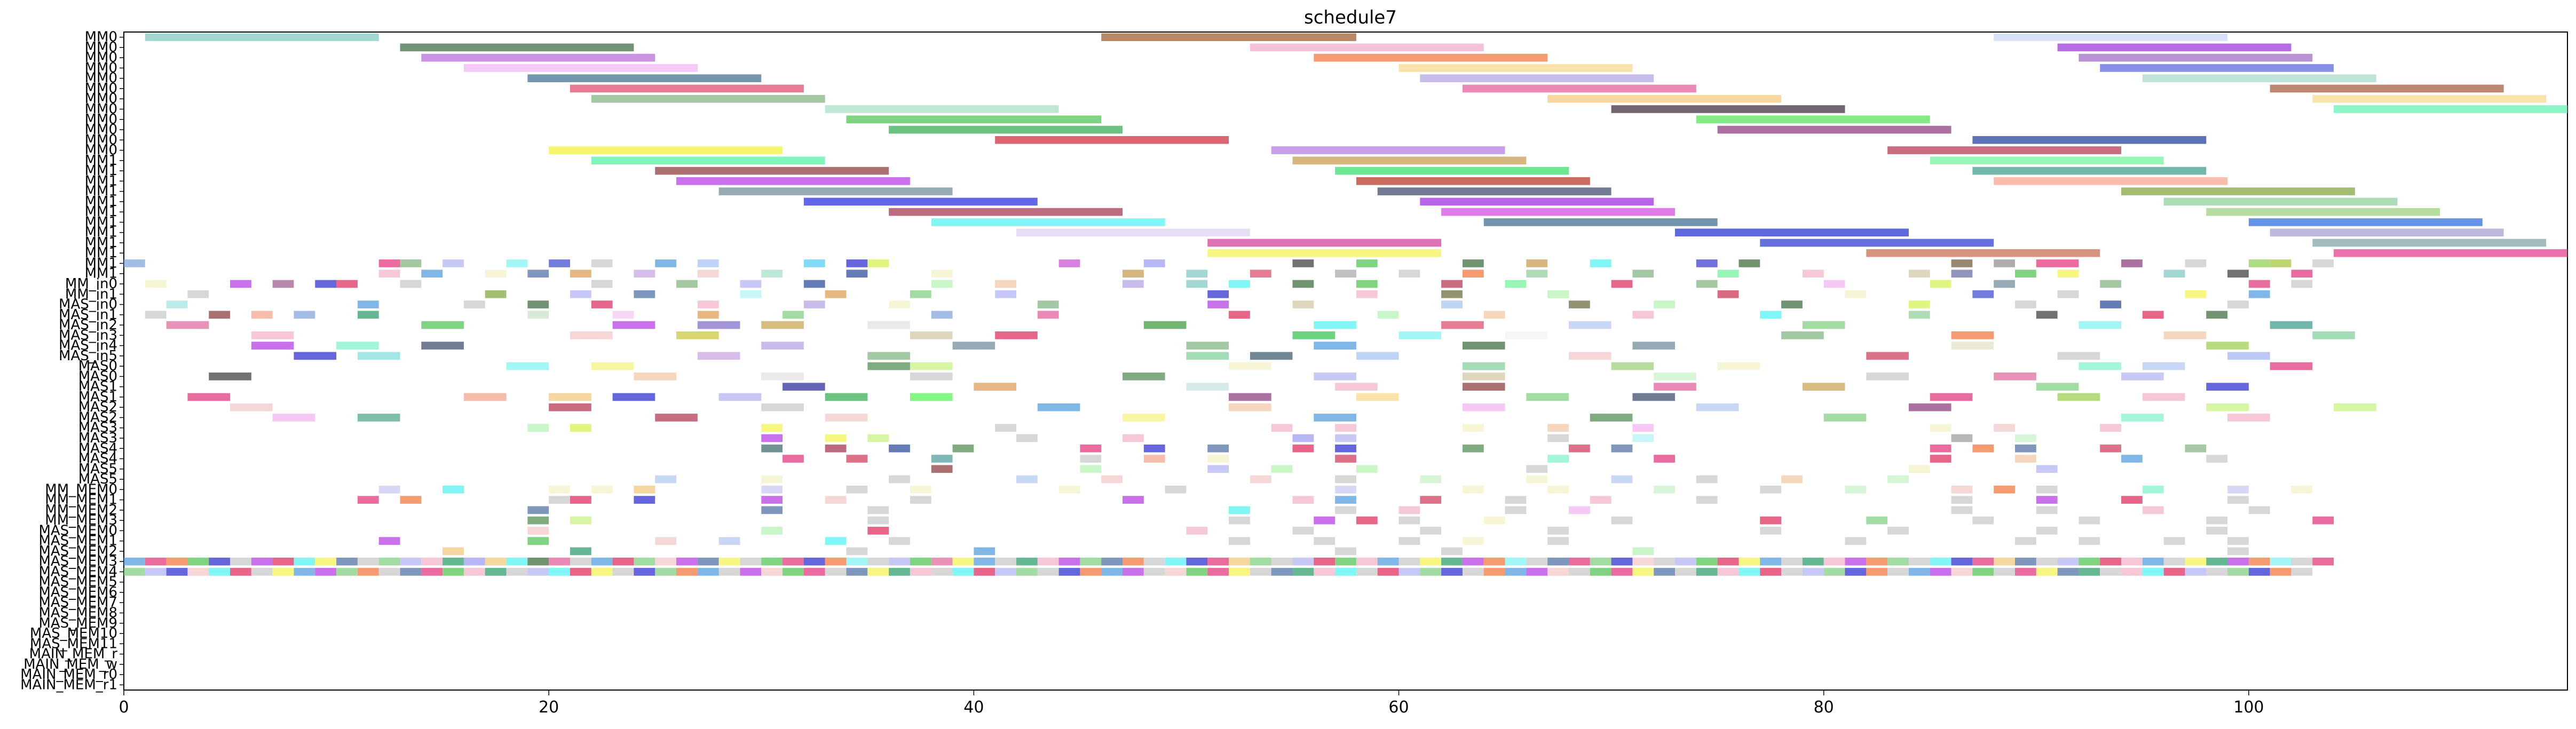  I want to click on y-tick-label: MM_MEM1, so click(81, 500).